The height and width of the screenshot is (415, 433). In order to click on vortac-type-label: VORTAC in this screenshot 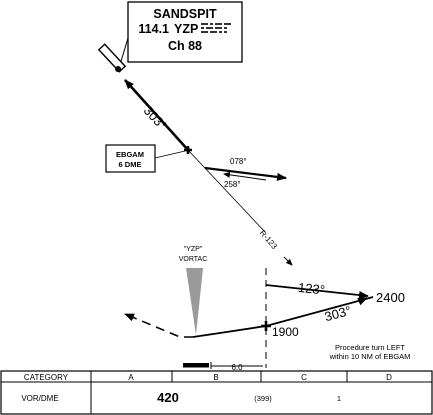, I will do `click(193, 259)`.